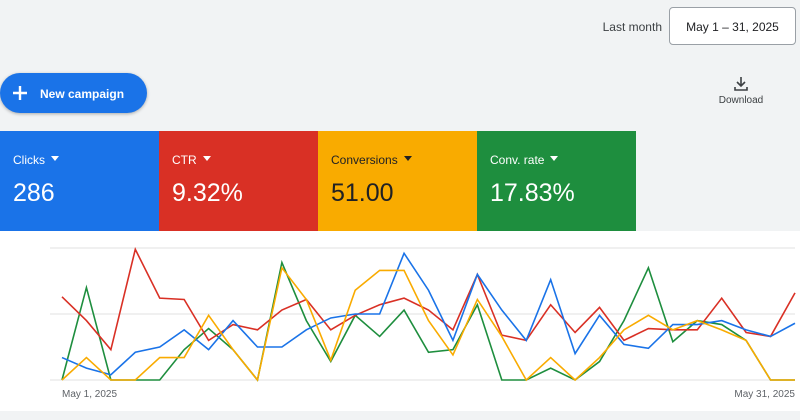 The height and width of the screenshot is (420, 800). What do you see at coordinates (532, 193) in the screenshot?
I see `metric-value: 17.83%` at bounding box center [532, 193].